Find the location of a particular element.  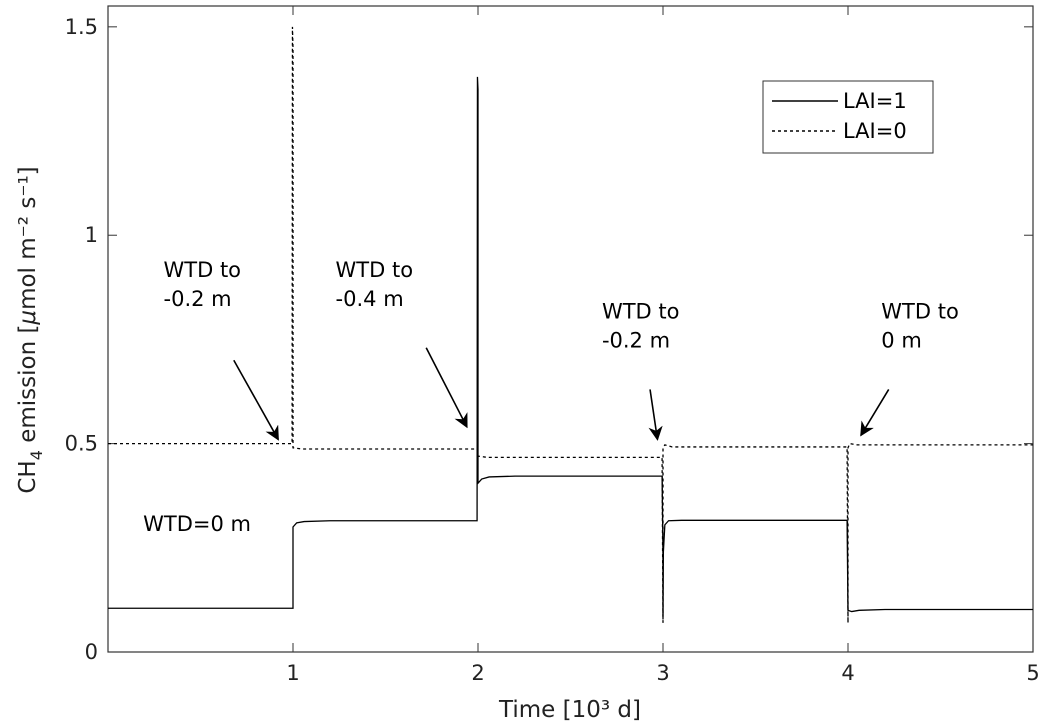

y-axis-title-rest: emission [ is located at coordinates (28, 388).